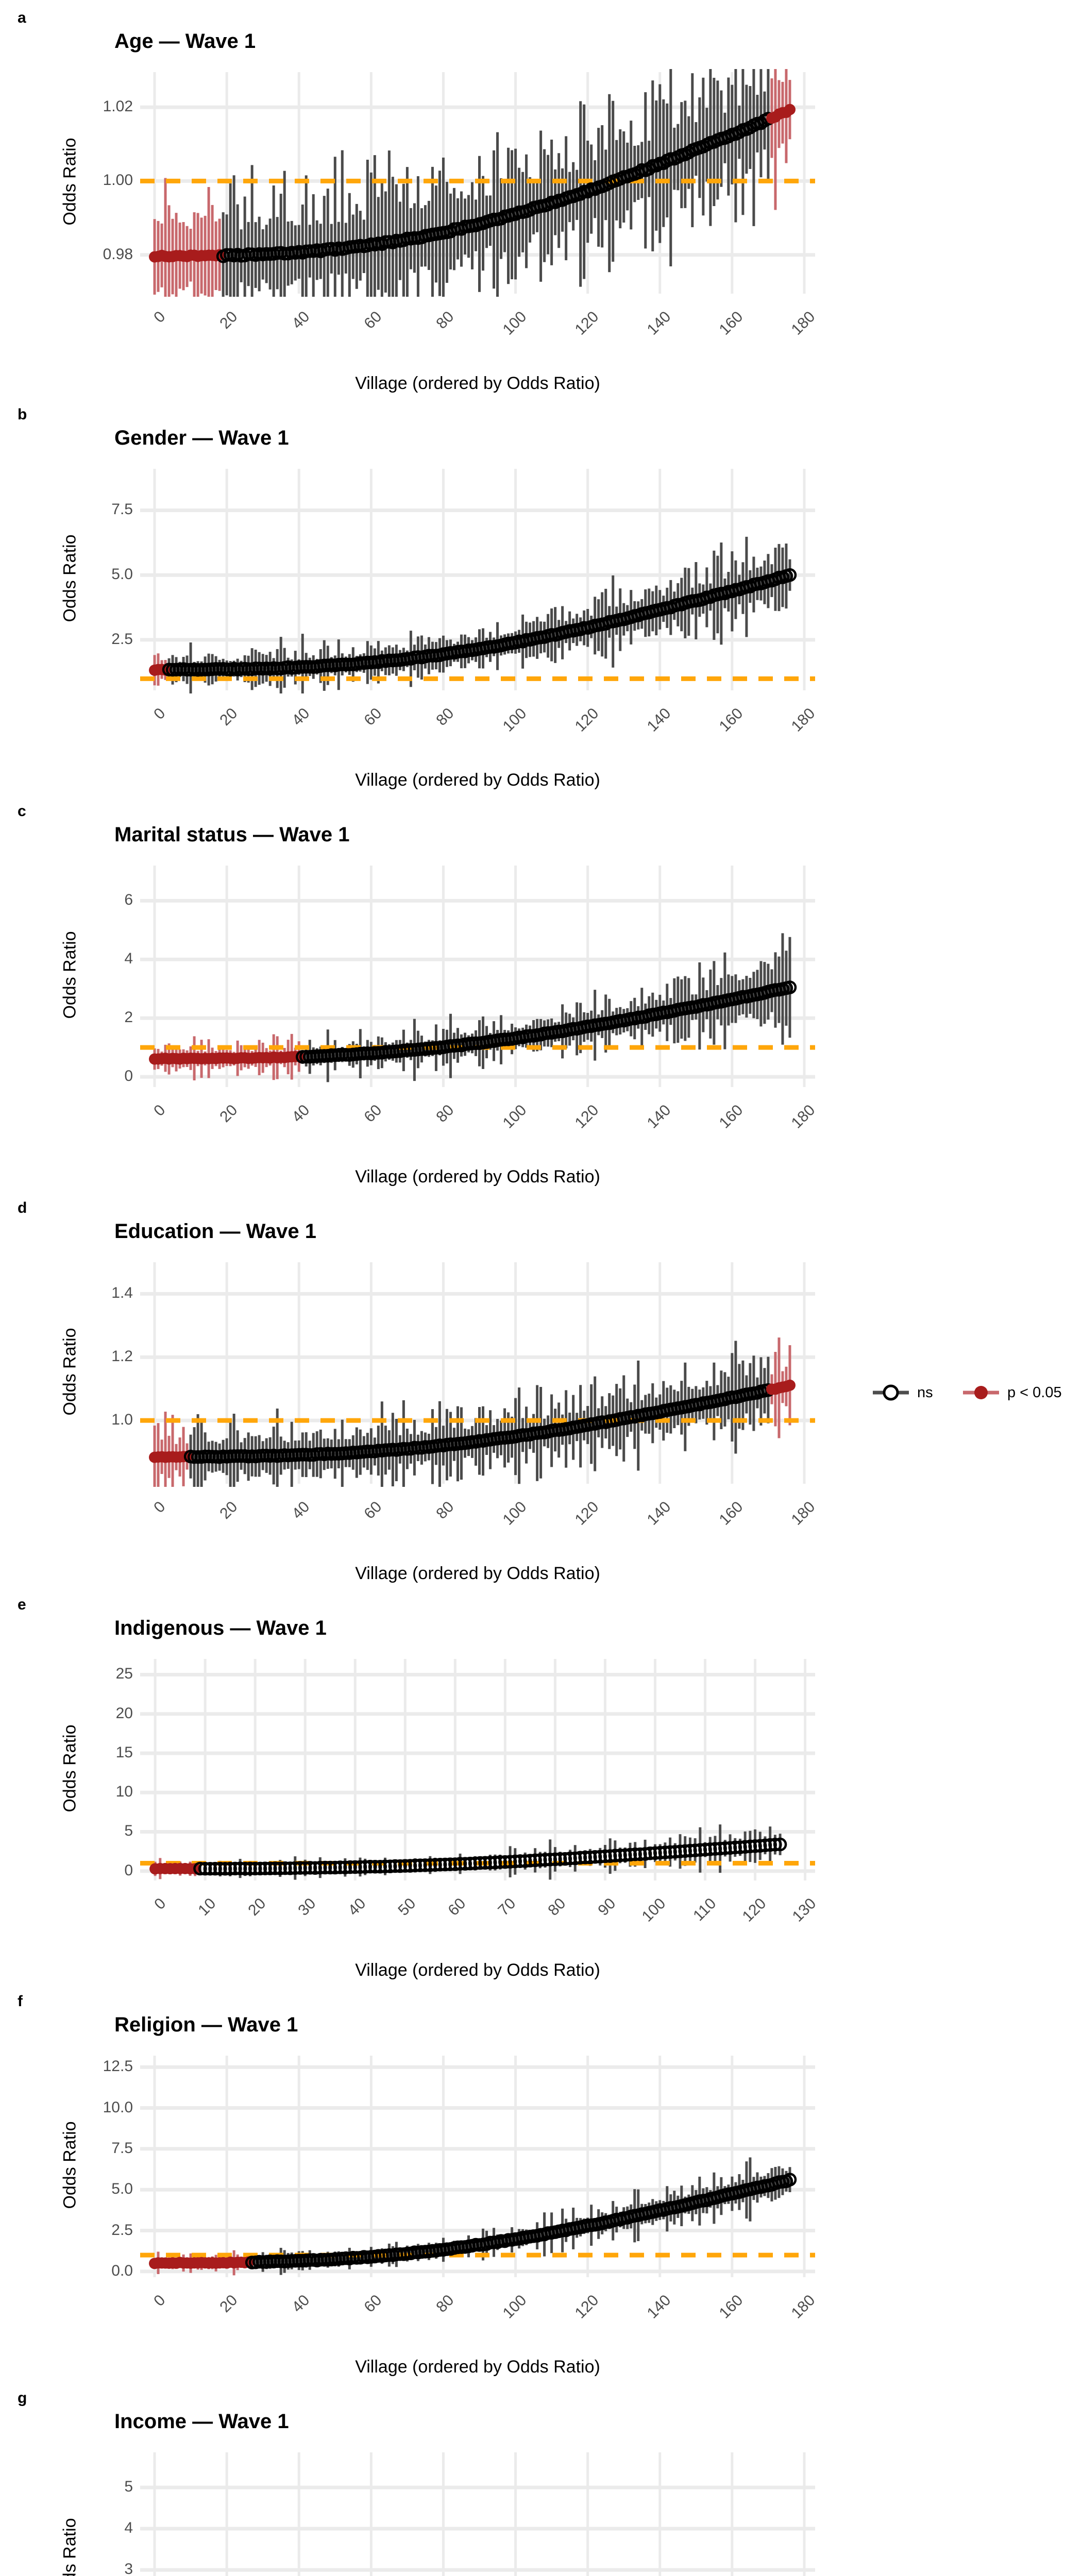 This screenshot has width=1082, height=2576. I want to click on legend-item-sig: p < 0.05, so click(1011, 1392).